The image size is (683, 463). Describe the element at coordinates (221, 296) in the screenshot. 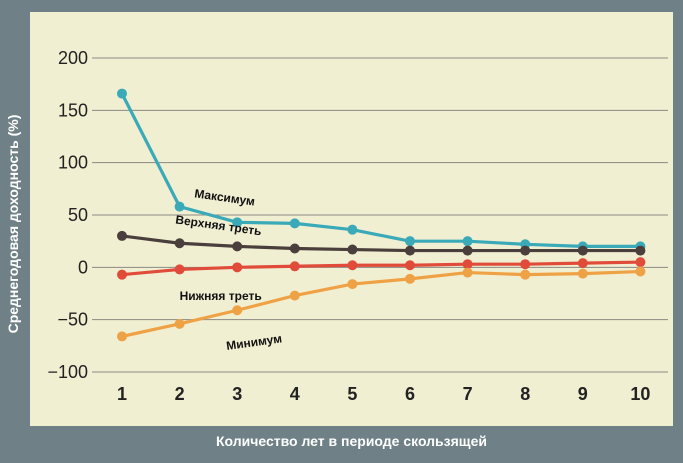

I see `series-annotation: Нижняя треть` at that location.